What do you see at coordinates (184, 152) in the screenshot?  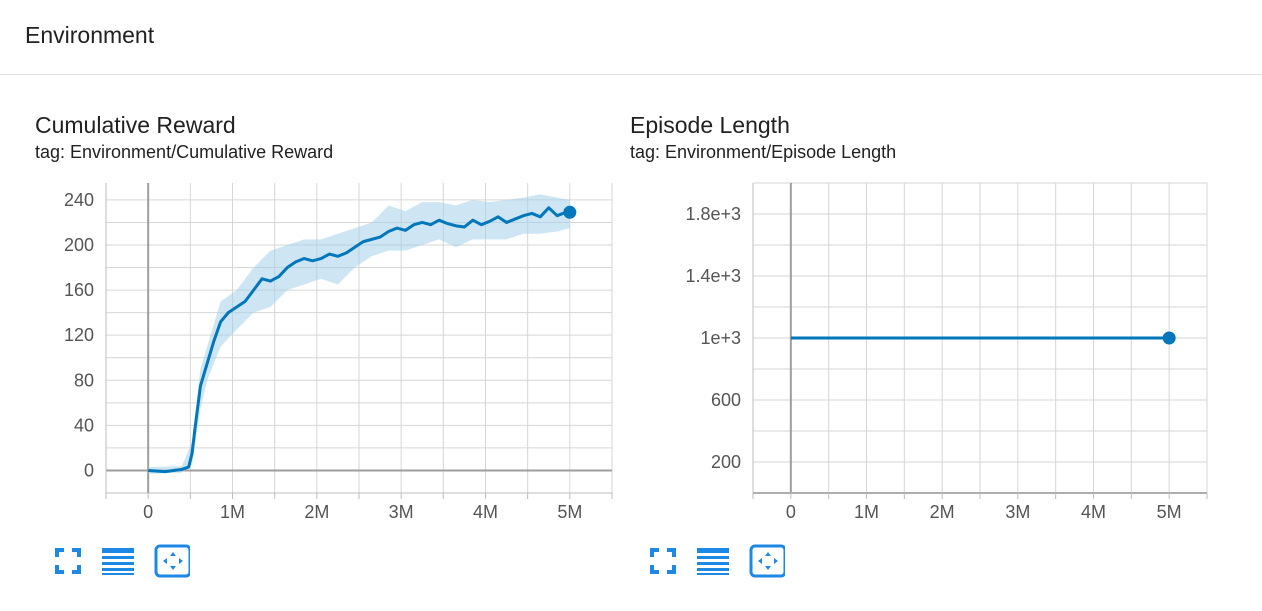 I see `chart-subtitle: tag: Environment/Cumulative Reward` at bounding box center [184, 152].